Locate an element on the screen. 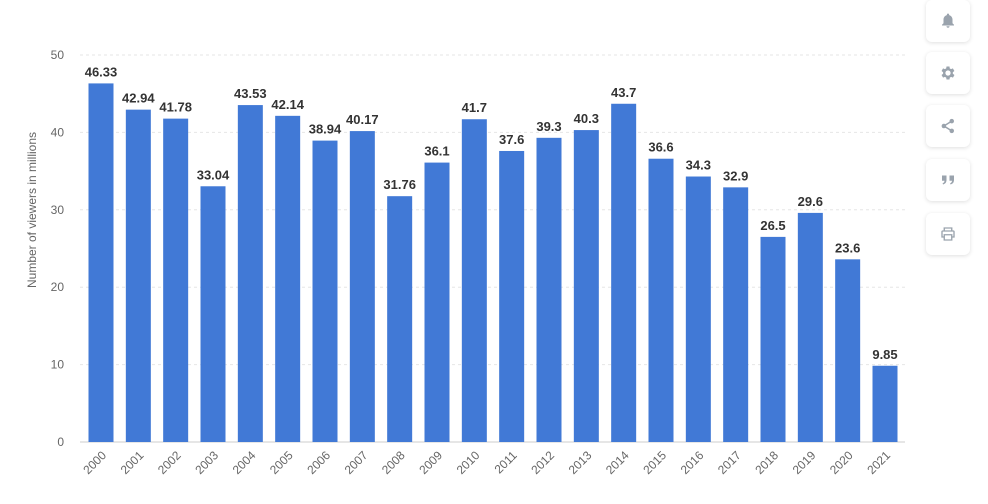  data-label: 36.1 is located at coordinates (436, 151).